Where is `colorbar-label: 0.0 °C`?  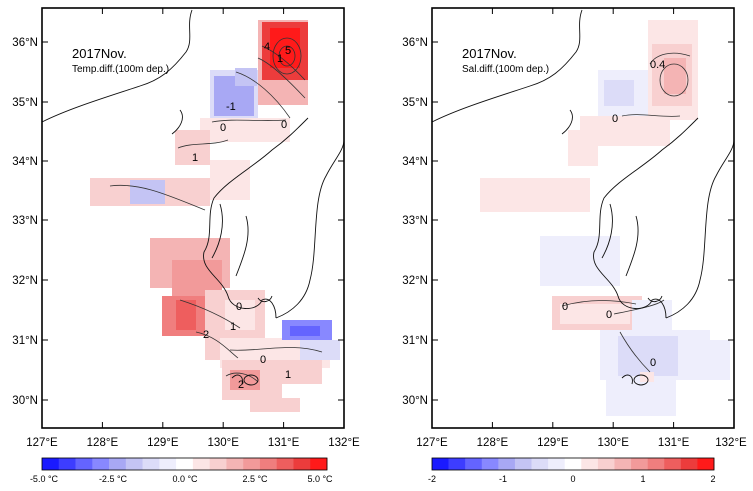
colorbar-label: 0.0 °C is located at coordinates (185, 479).